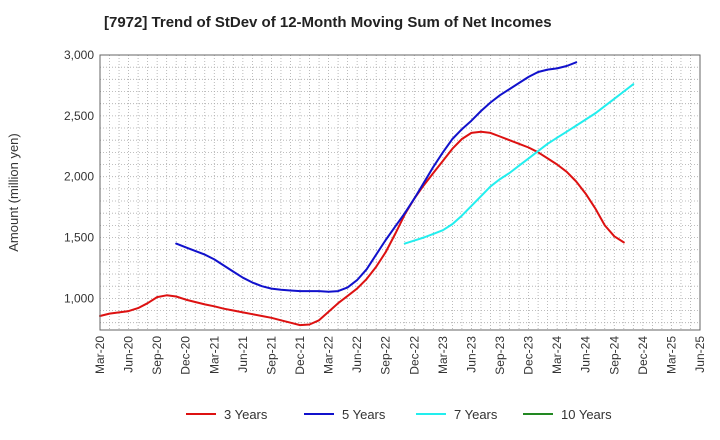 Image resolution: width=720 pixels, height=440 pixels. Describe the element at coordinates (671, 355) in the screenshot. I see `x-tick-label: Mar-25` at that location.